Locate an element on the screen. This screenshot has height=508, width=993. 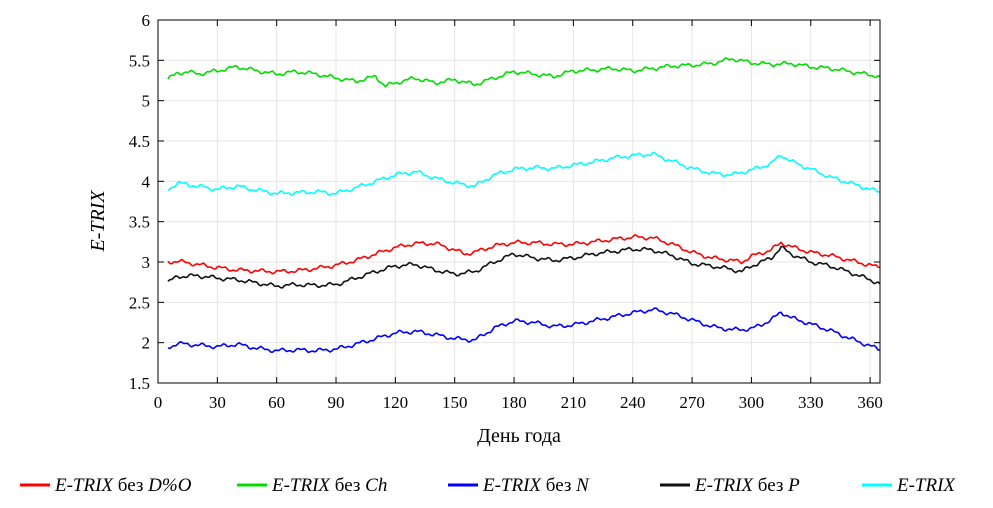
x-tick-label: 300 is located at coordinates (752, 402).